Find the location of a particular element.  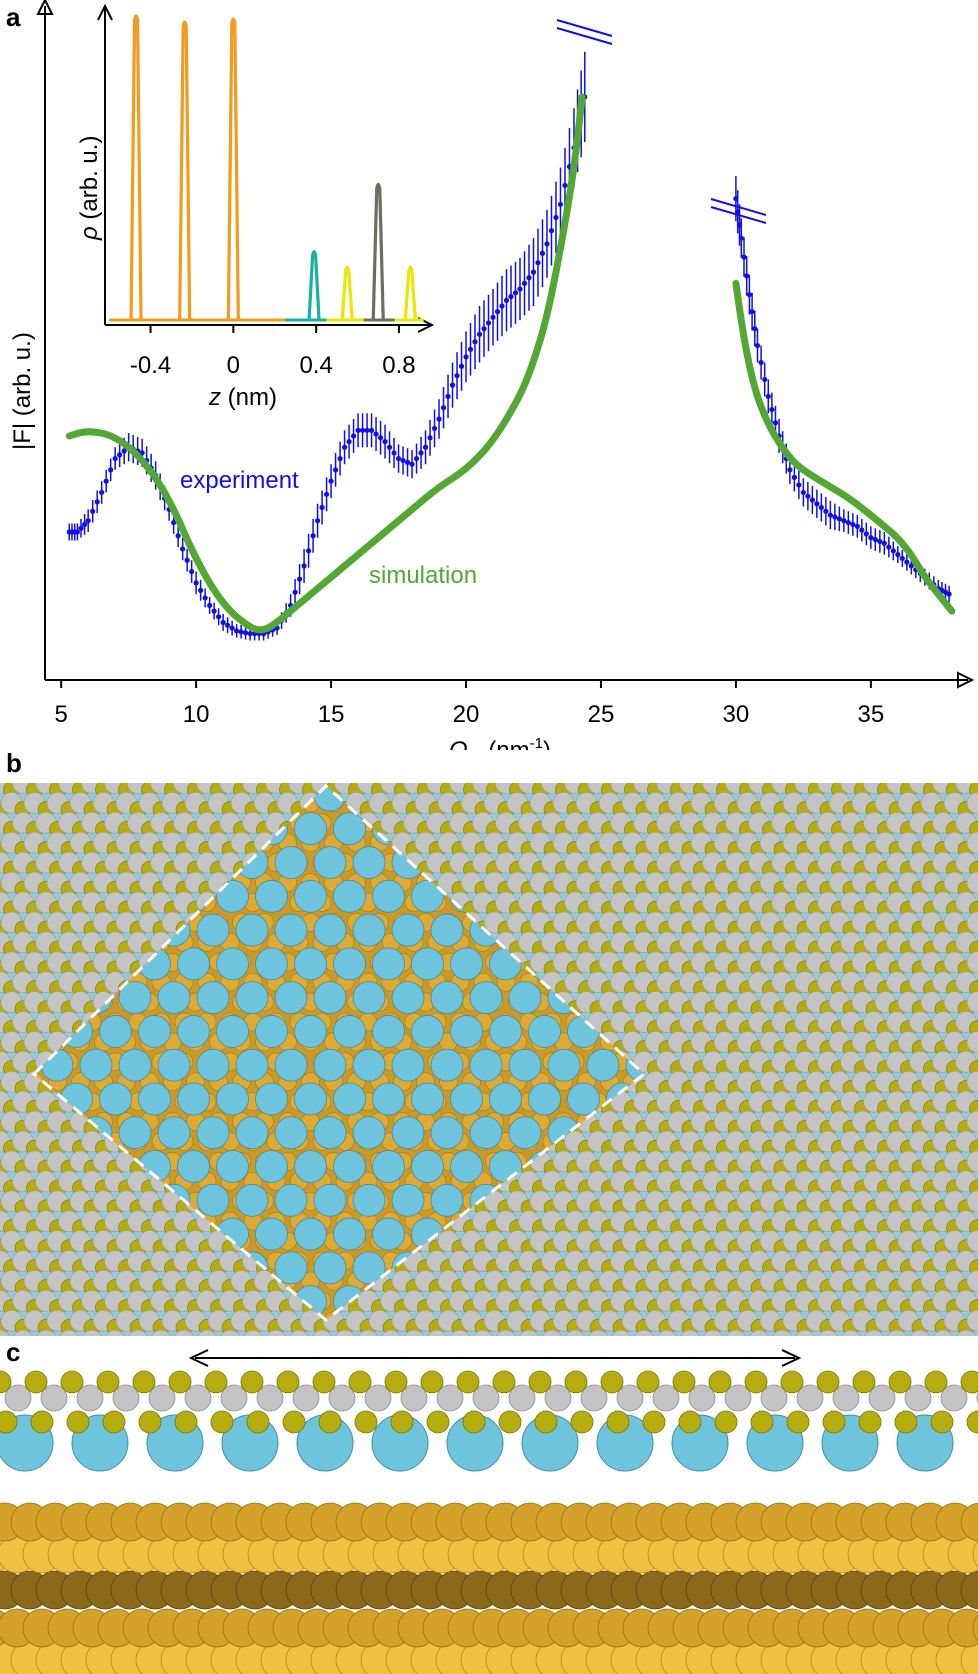

x-tick-label: 25 is located at coordinates (601, 714).